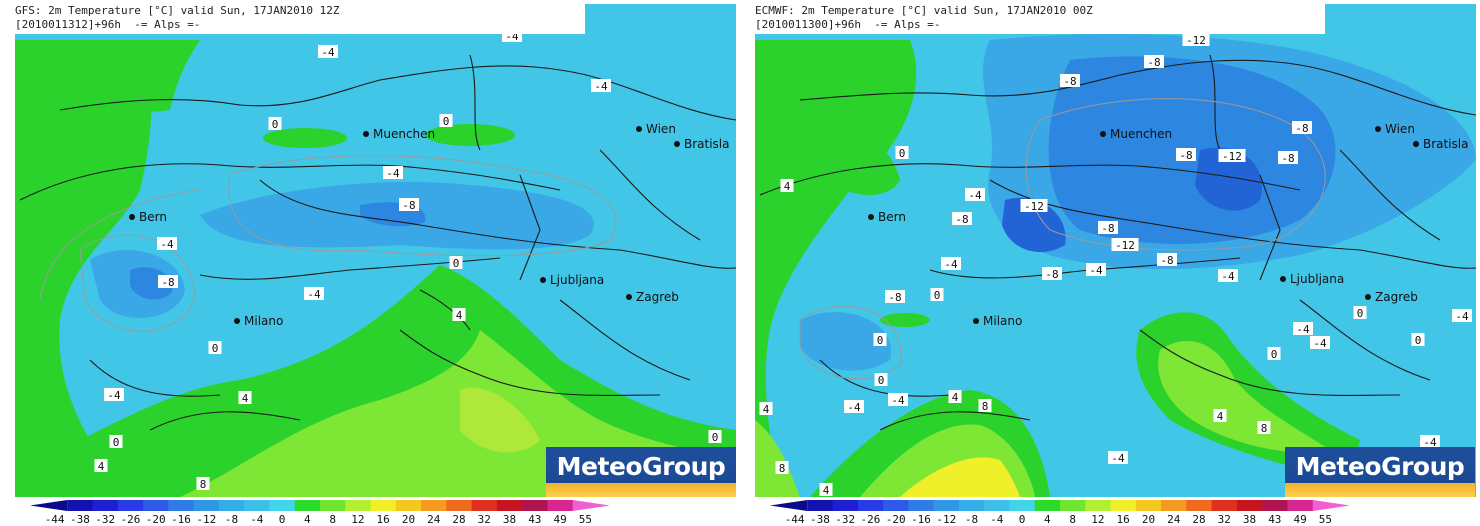 The width and height of the screenshot is (1480, 526). I want to click on colorbar-tick-label: -44, so click(794, 519).